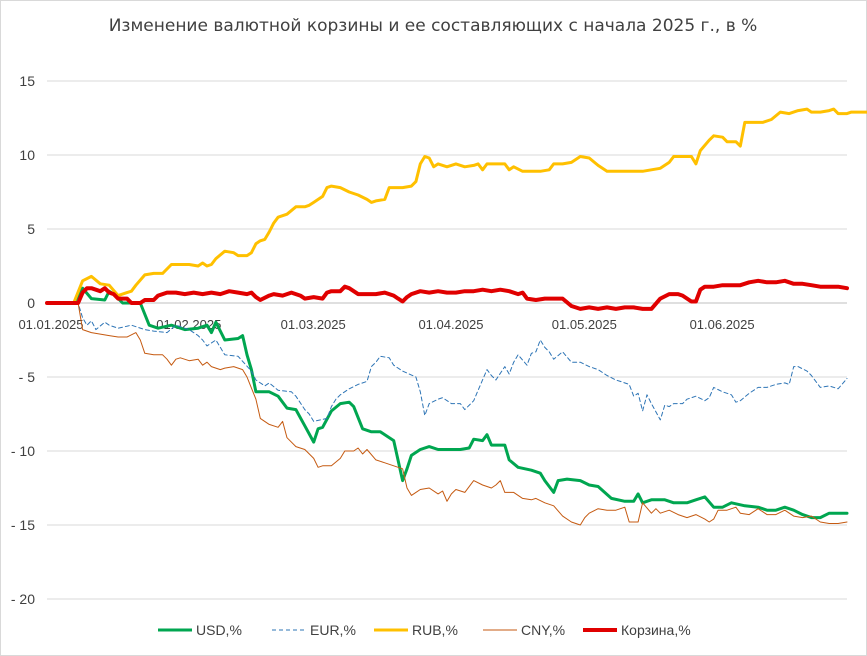 The width and height of the screenshot is (867, 656). I want to click on legend-label: Корзина,%, so click(656, 630).